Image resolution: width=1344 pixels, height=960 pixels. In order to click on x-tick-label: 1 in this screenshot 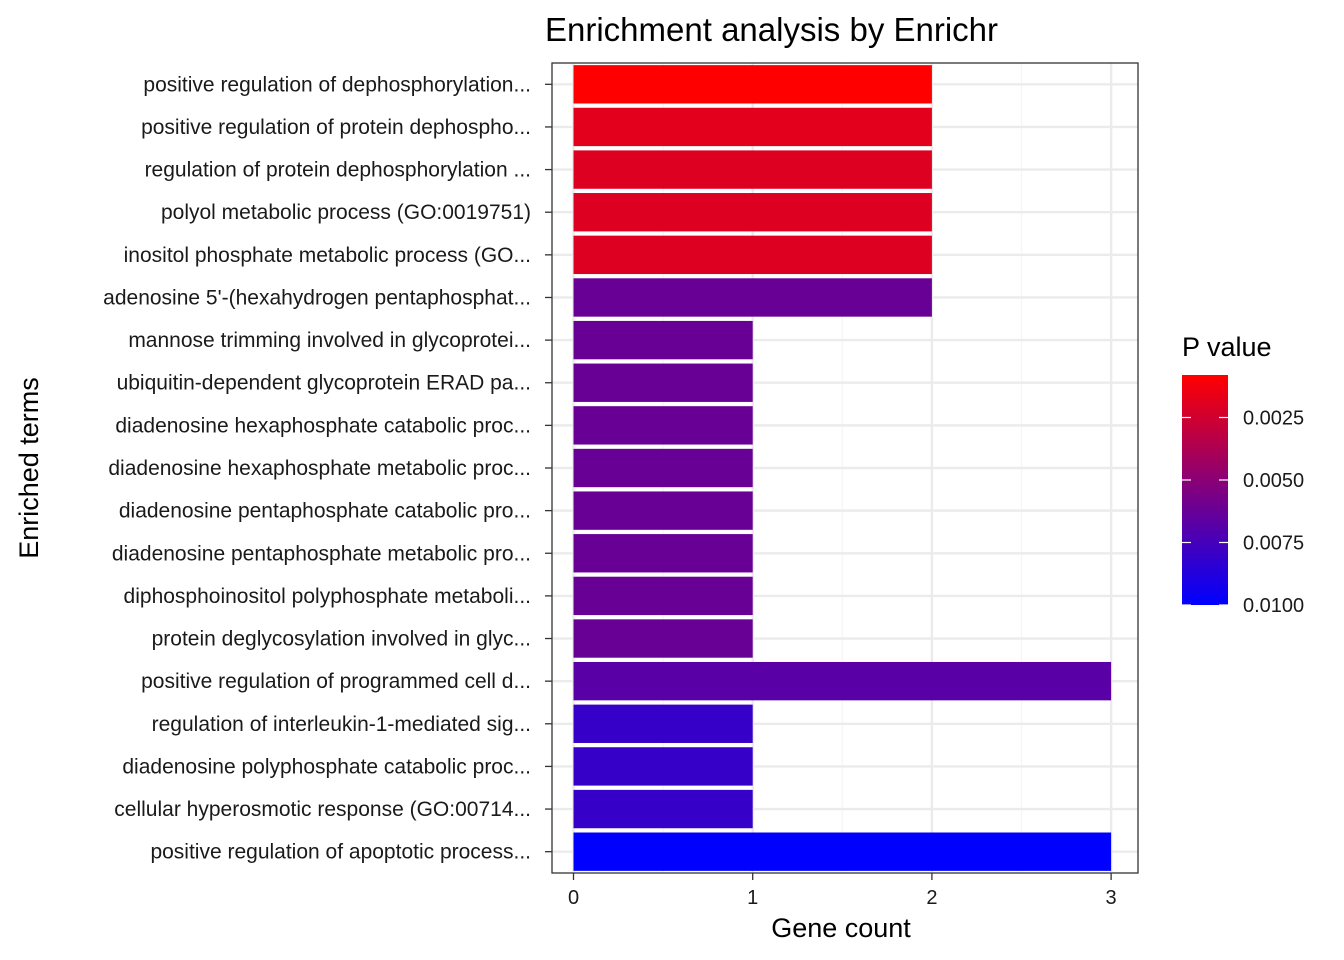, I will do `click(752, 898)`.